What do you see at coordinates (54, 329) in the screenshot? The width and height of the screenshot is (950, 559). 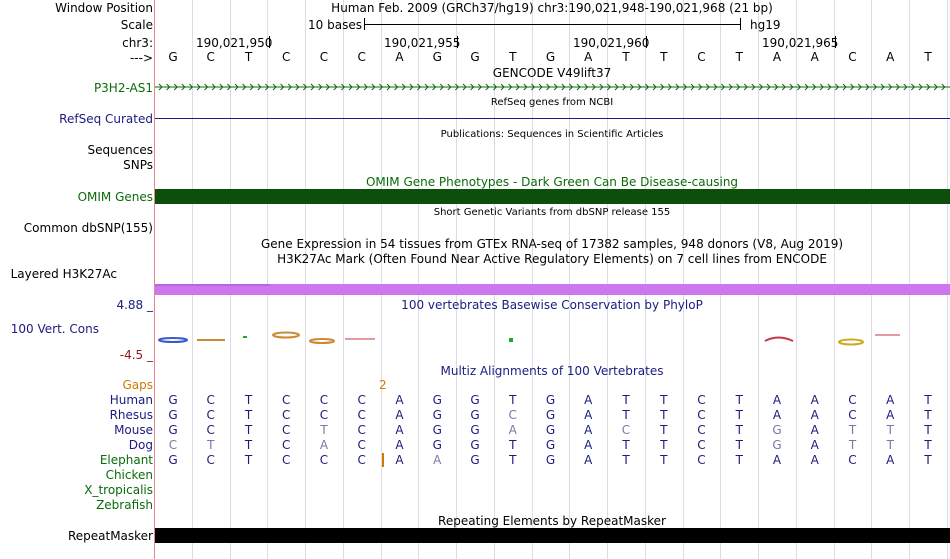 I see `track-label-100-vert-cons: 100 Vert. Cons` at bounding box center [54, 329].